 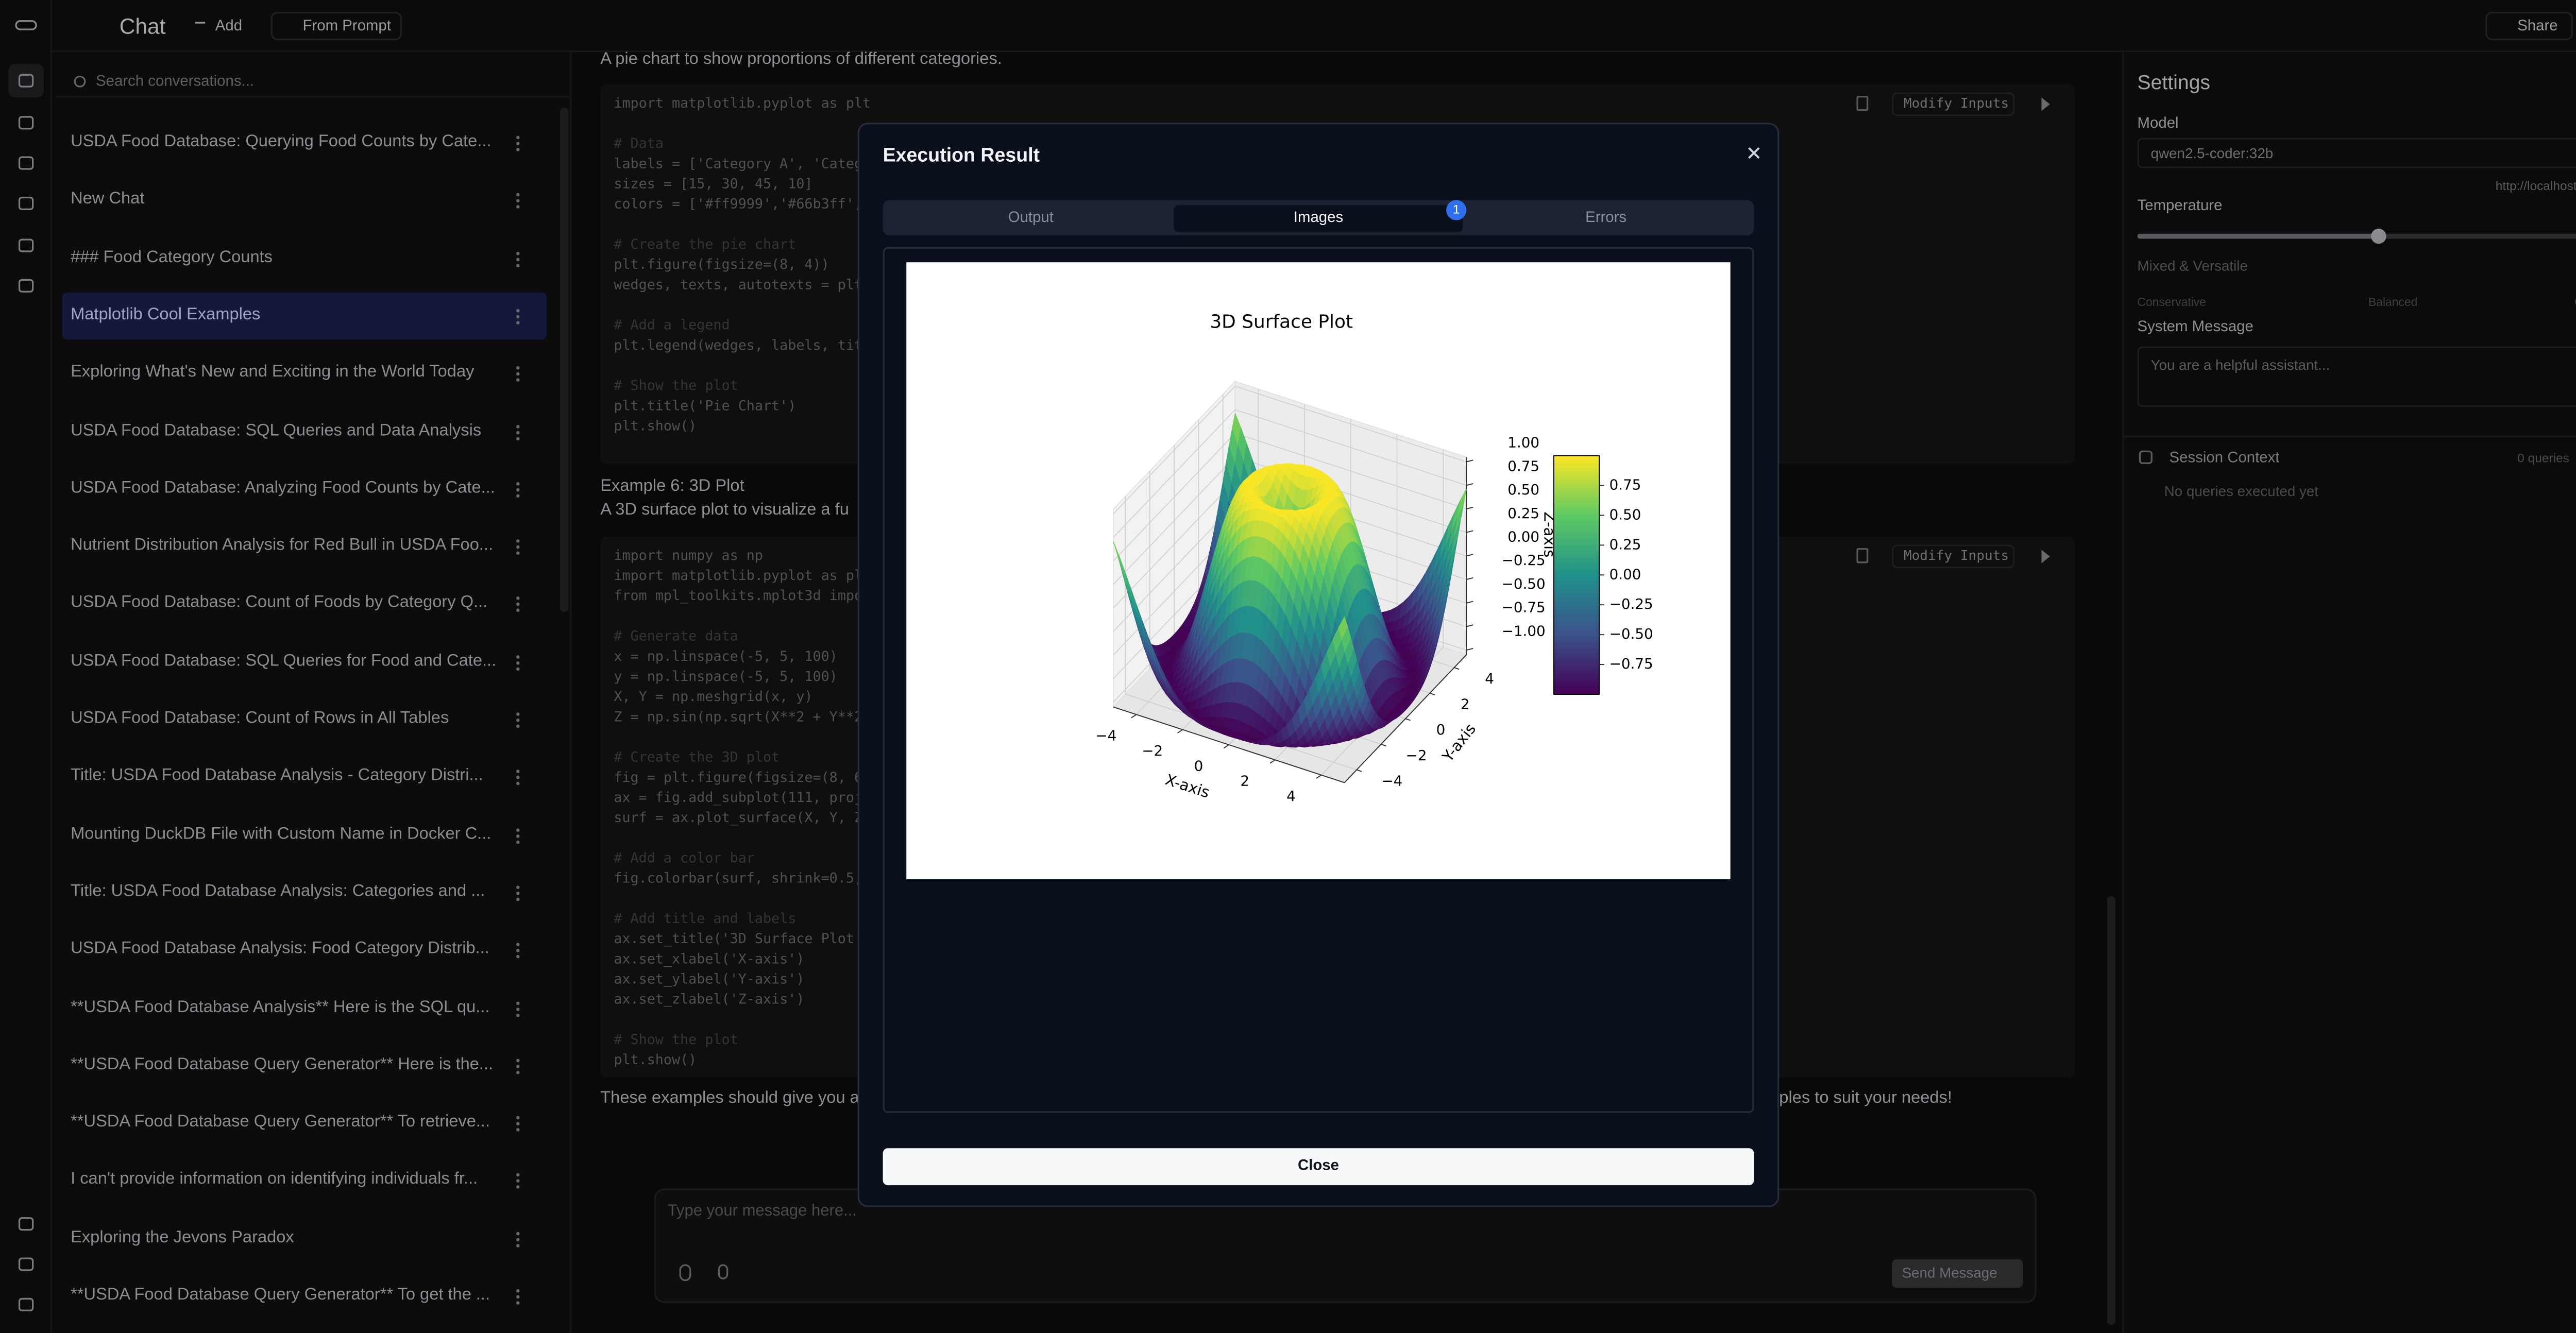 What do you see at coordinates (1199, 765) in the screenshot?
I see `x-tick-label: 0` at bounding box center [1199, 765].